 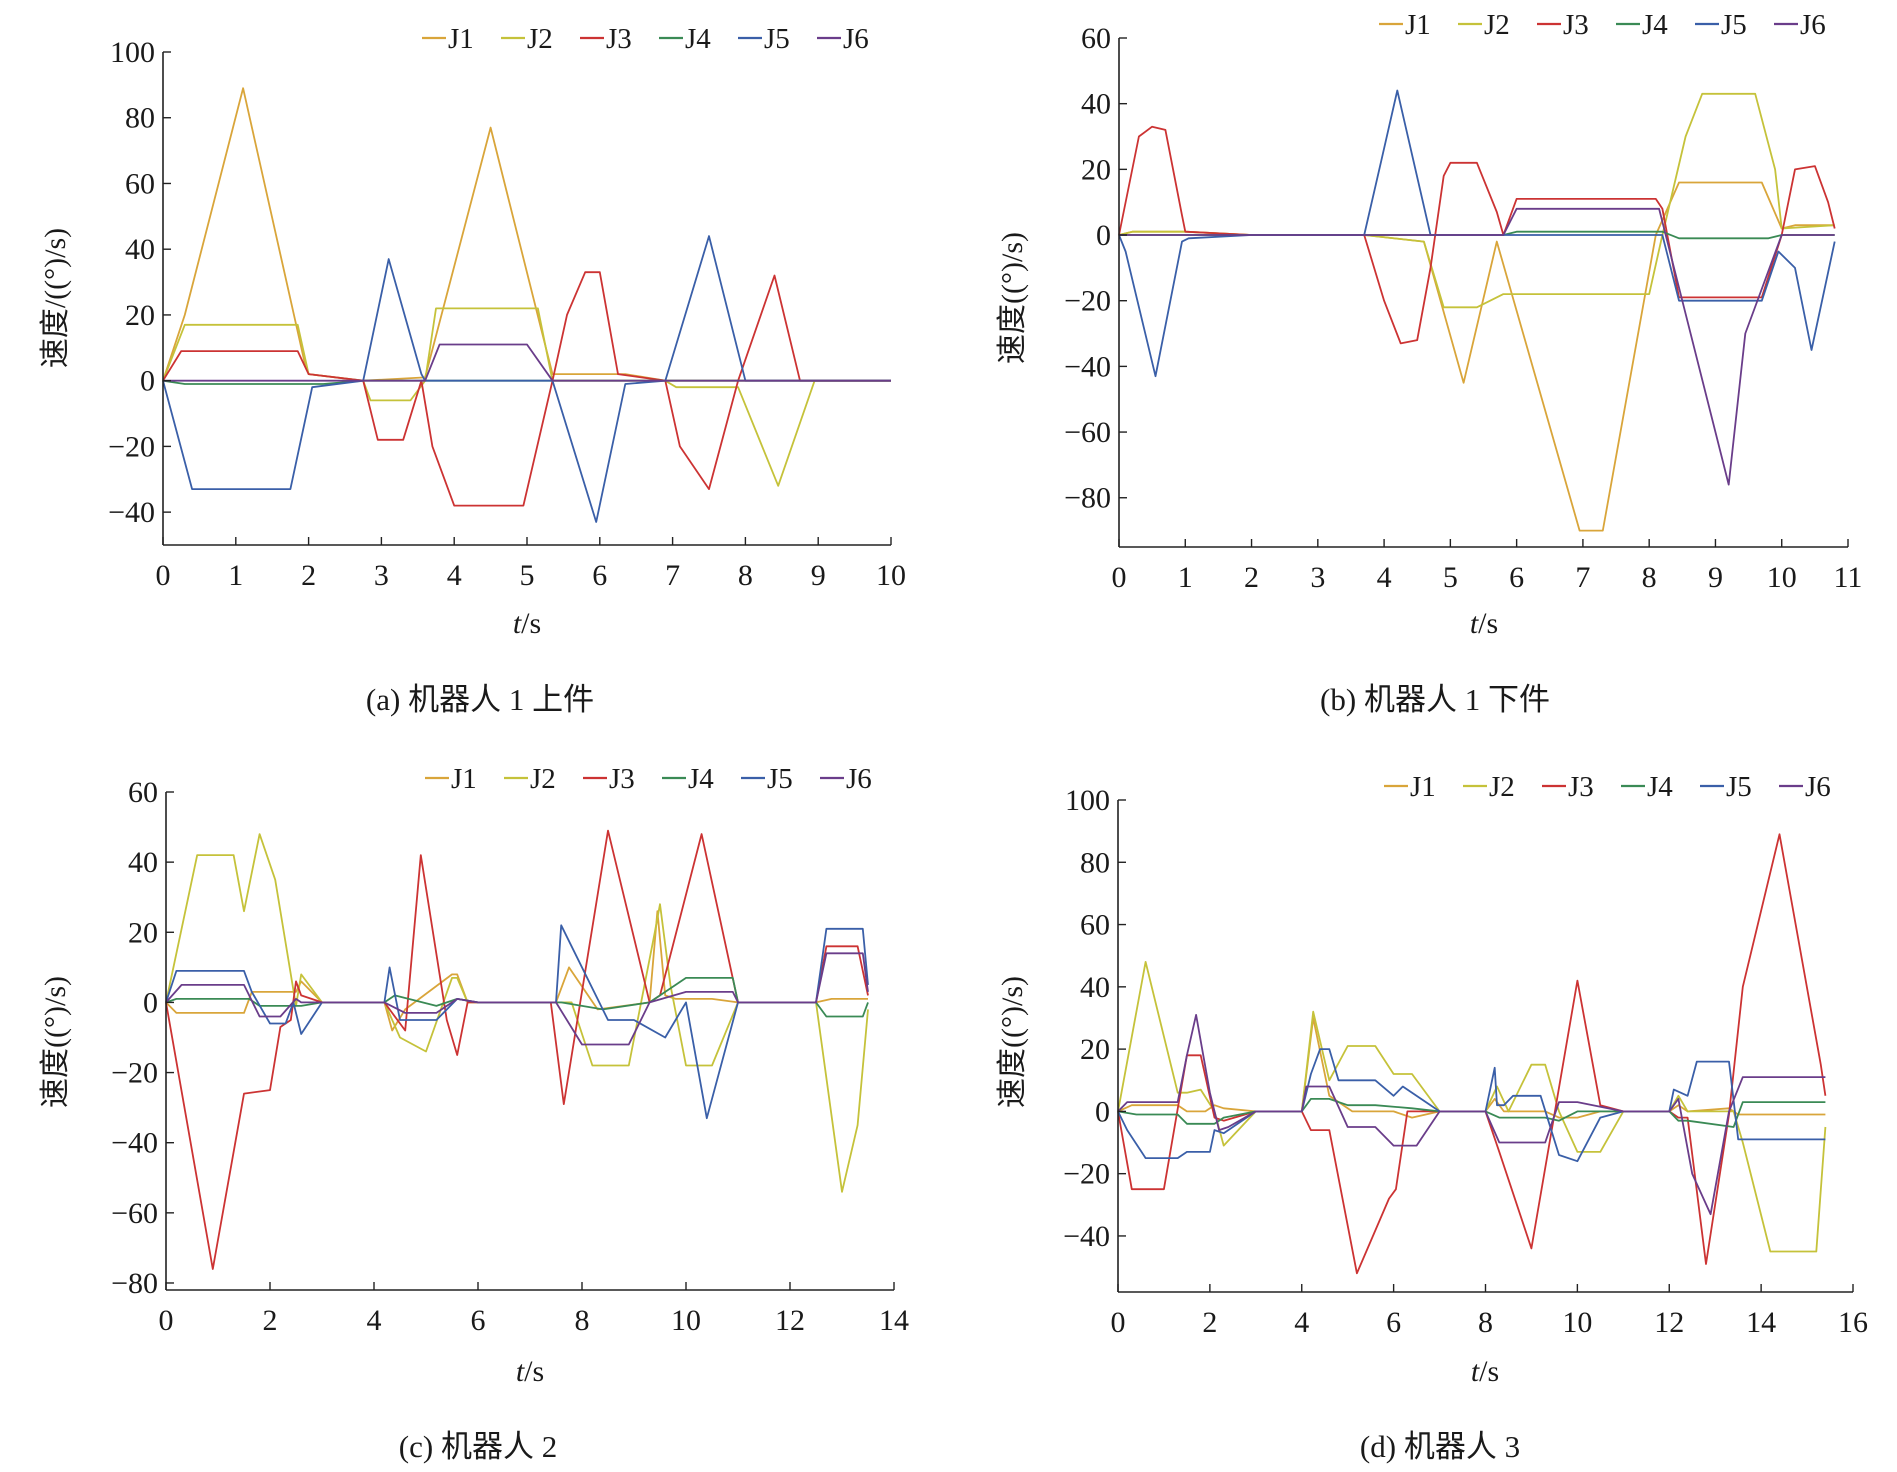 What do you see at coordinates (1489, 1371) in the screenshot?
I see `panel-d-xlabel-unit: /s` at bounding box center [1489, 1371].